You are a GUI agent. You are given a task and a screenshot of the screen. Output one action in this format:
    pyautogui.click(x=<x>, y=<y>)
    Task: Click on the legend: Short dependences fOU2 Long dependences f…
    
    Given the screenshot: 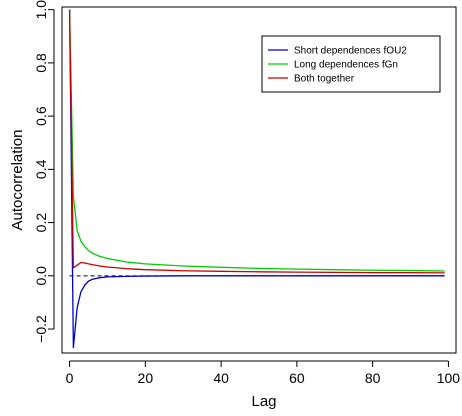 What is the action you would take?
    pyautogui.click(x=351, y=64)
    